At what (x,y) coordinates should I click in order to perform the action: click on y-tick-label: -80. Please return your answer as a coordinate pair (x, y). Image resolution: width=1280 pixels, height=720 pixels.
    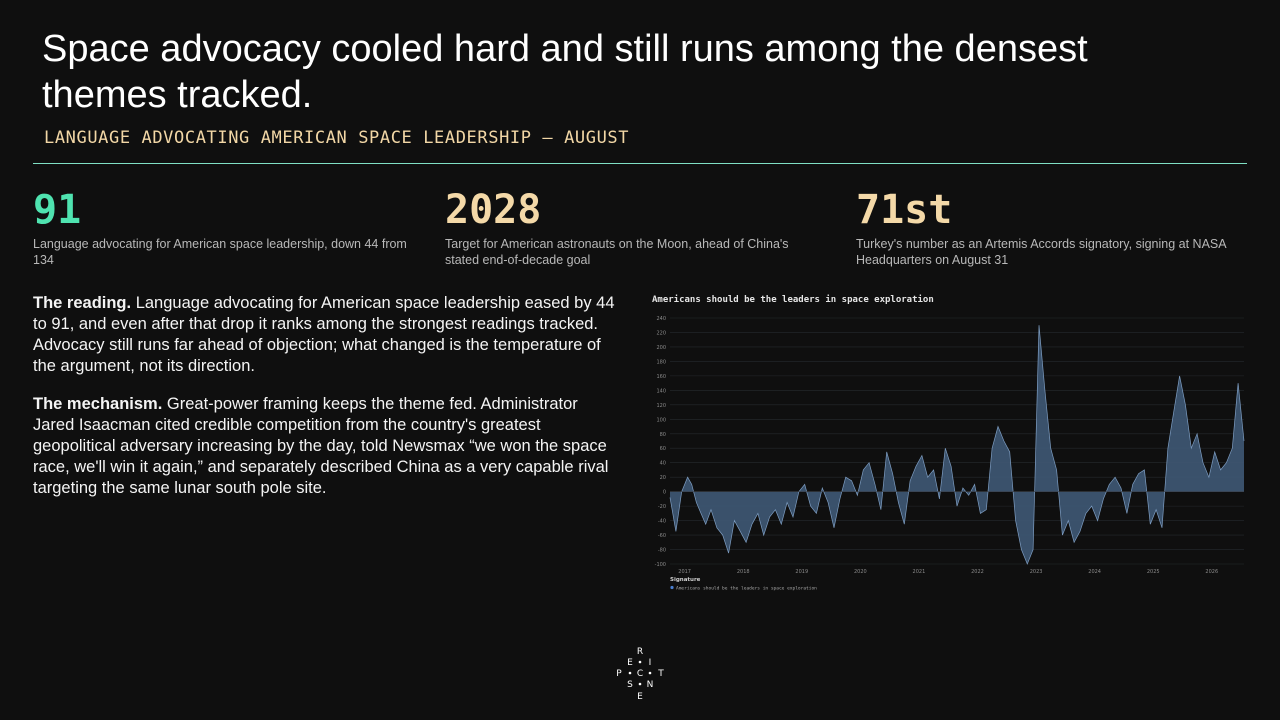
    Looking at the image, I should click on (662, 551).